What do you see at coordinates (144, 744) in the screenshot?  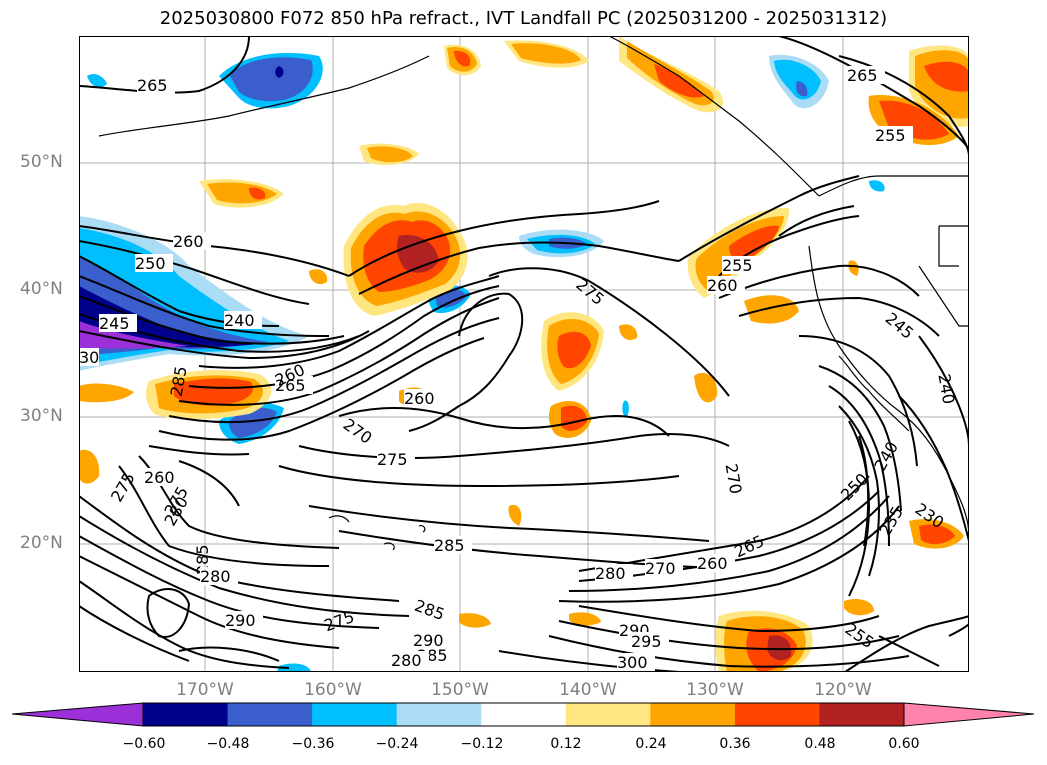 I see `colorbar-tick: −0.60` at bounding box center [144, 744].